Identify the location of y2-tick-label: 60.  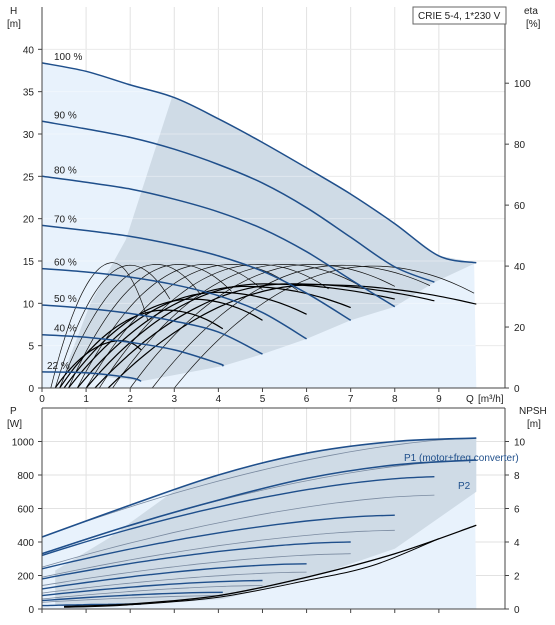
(520, 206).